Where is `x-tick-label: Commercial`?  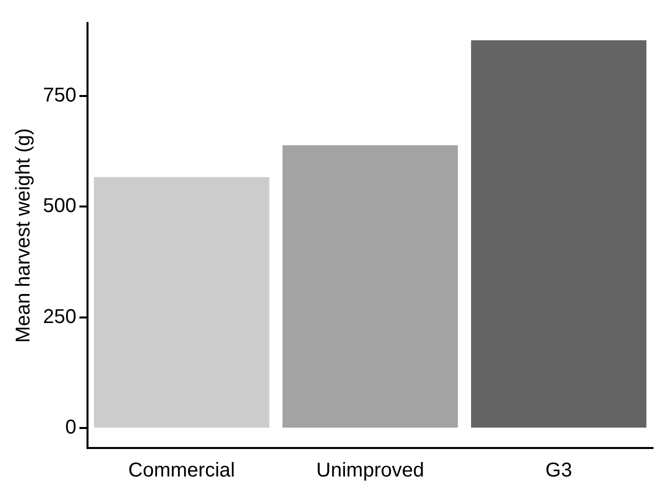 x-tick-label: Commercial is located at coordinates (181, 471).